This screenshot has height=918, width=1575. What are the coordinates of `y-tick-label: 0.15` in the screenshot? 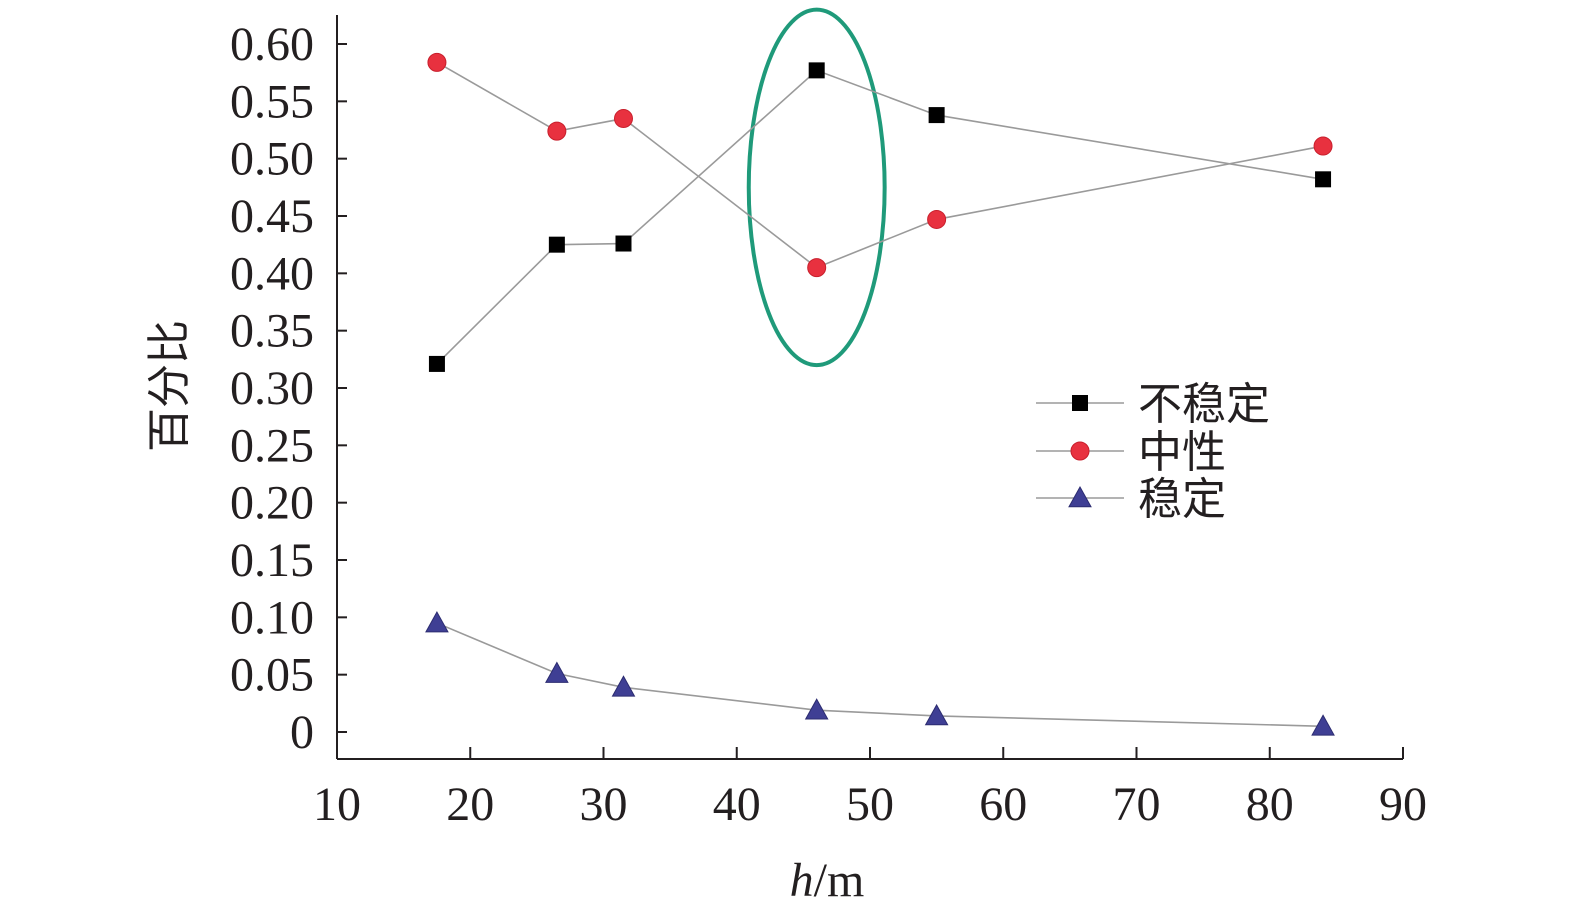 It's located at (272, 560).